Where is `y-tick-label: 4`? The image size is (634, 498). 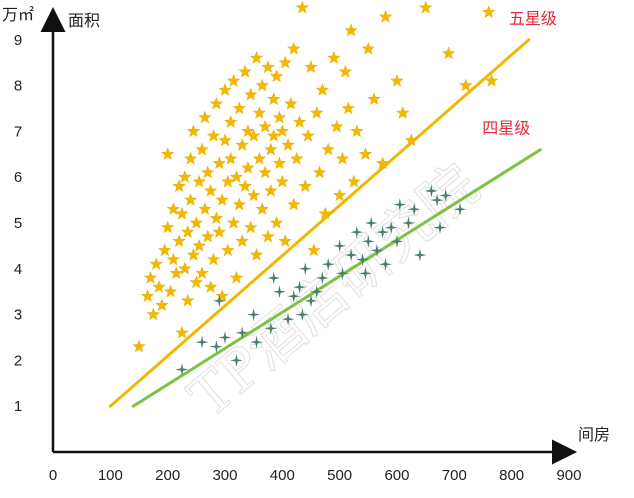 y-tick-label: 4 is located at coordinates (18, 269).